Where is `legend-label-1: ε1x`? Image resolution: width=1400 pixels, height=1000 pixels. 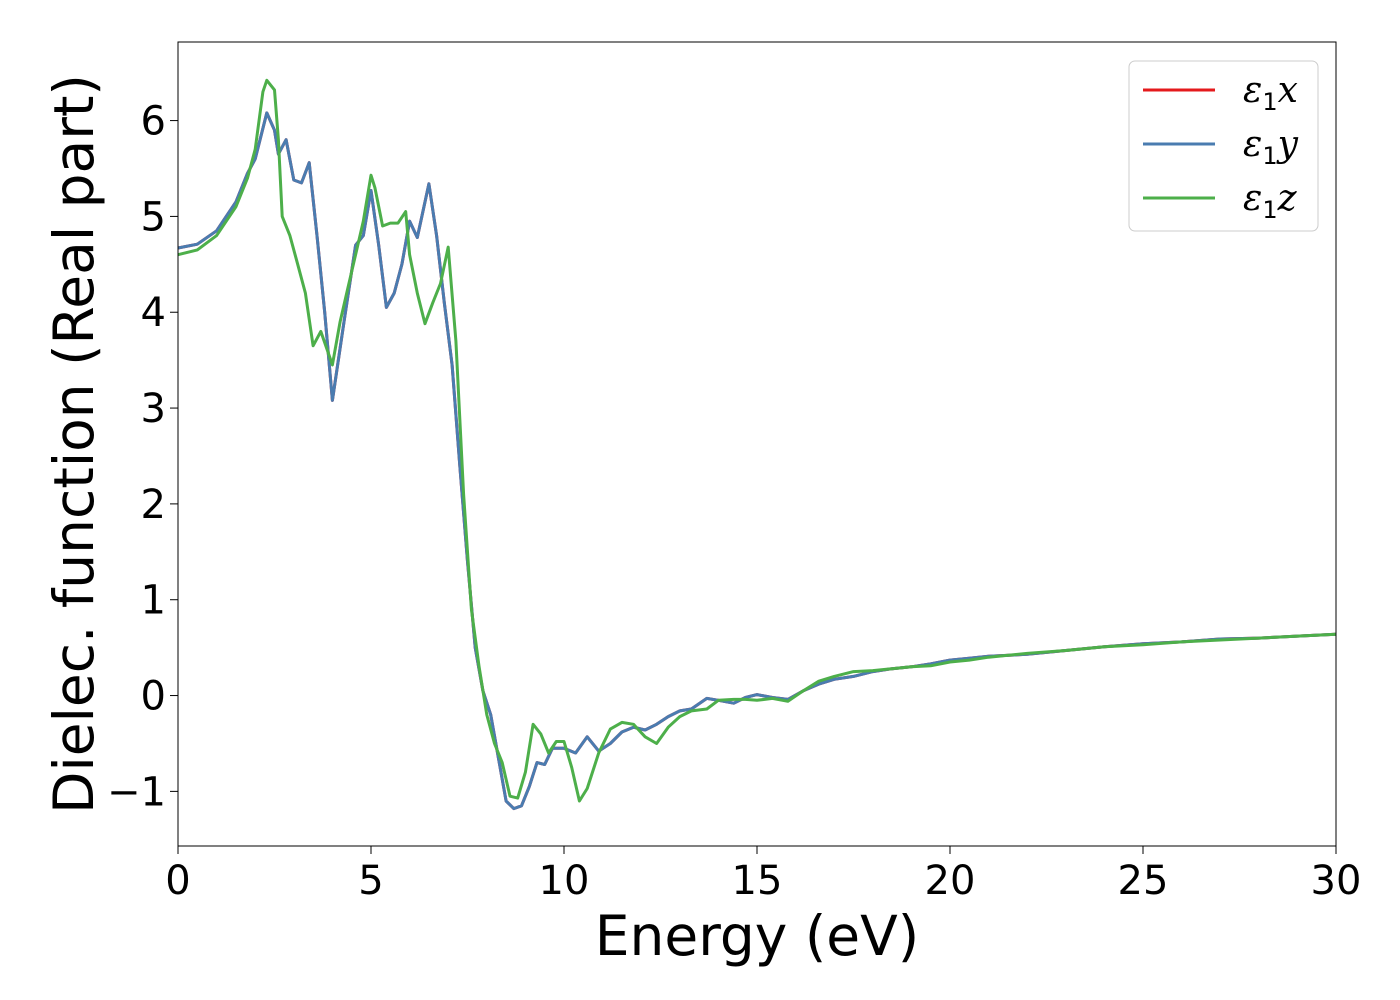
legend-label-1: ε1x is located at coordinates (1270, 93).